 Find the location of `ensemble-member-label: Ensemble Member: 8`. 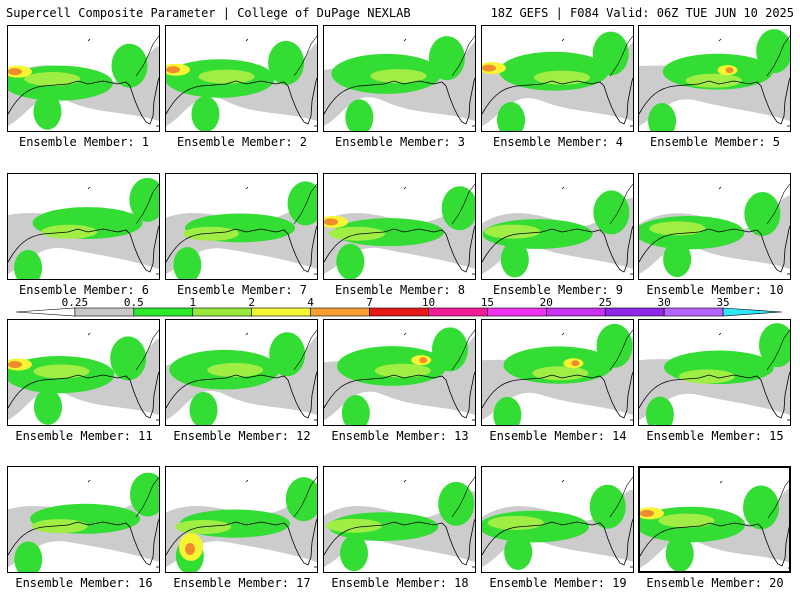

ensemble-member-label: Ensemble Member: 8 is located at coordinates (400, 290).